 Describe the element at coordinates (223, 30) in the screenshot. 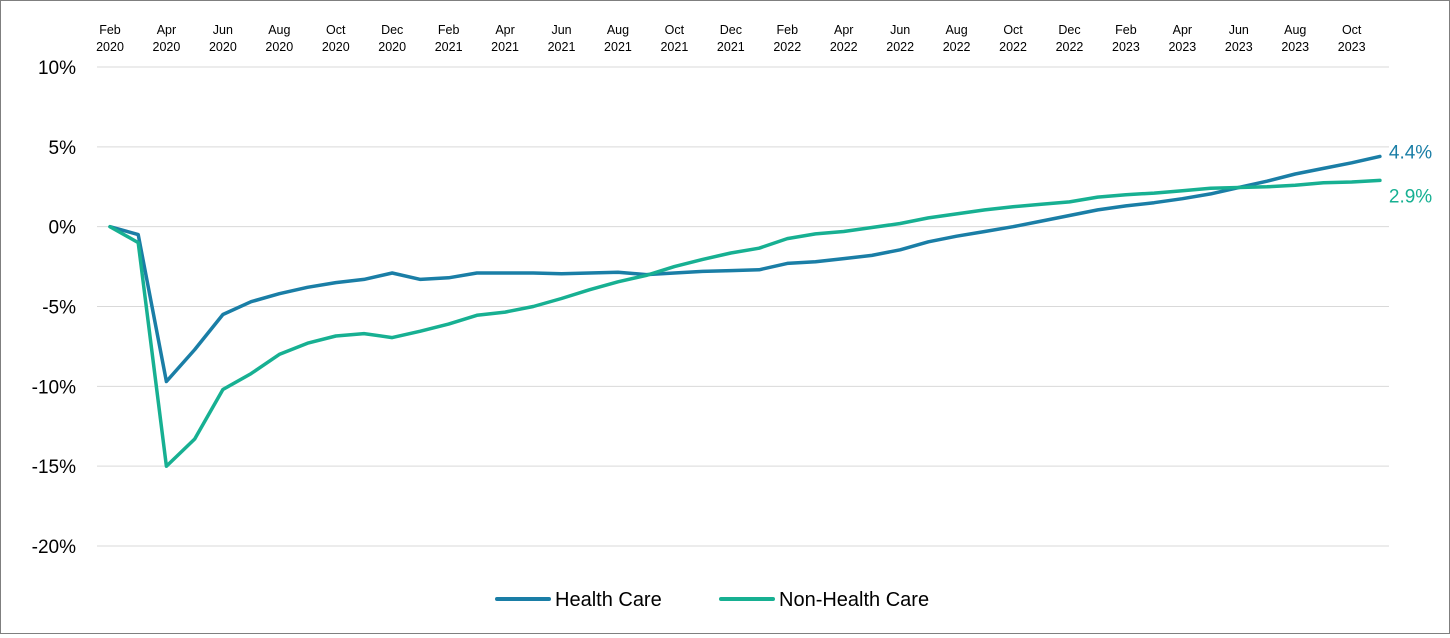

I see `x-tick-month: Jun` at that location.